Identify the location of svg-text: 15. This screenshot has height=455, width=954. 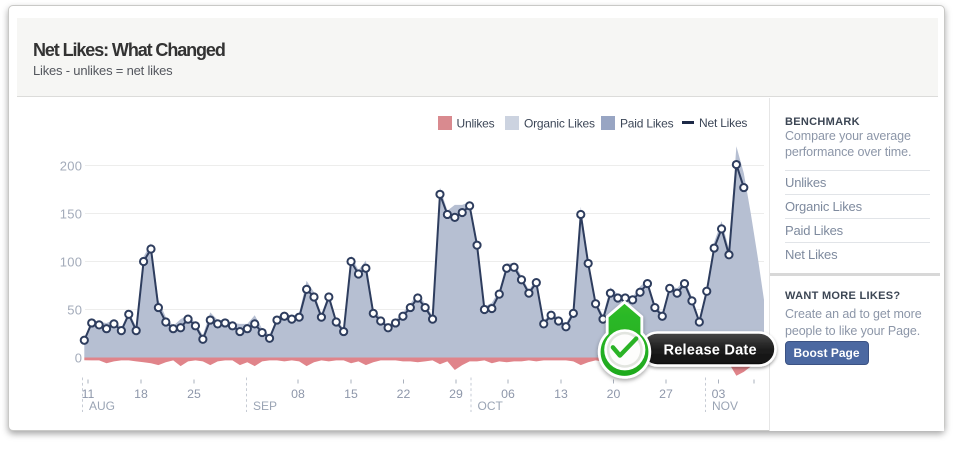
(351, 394).